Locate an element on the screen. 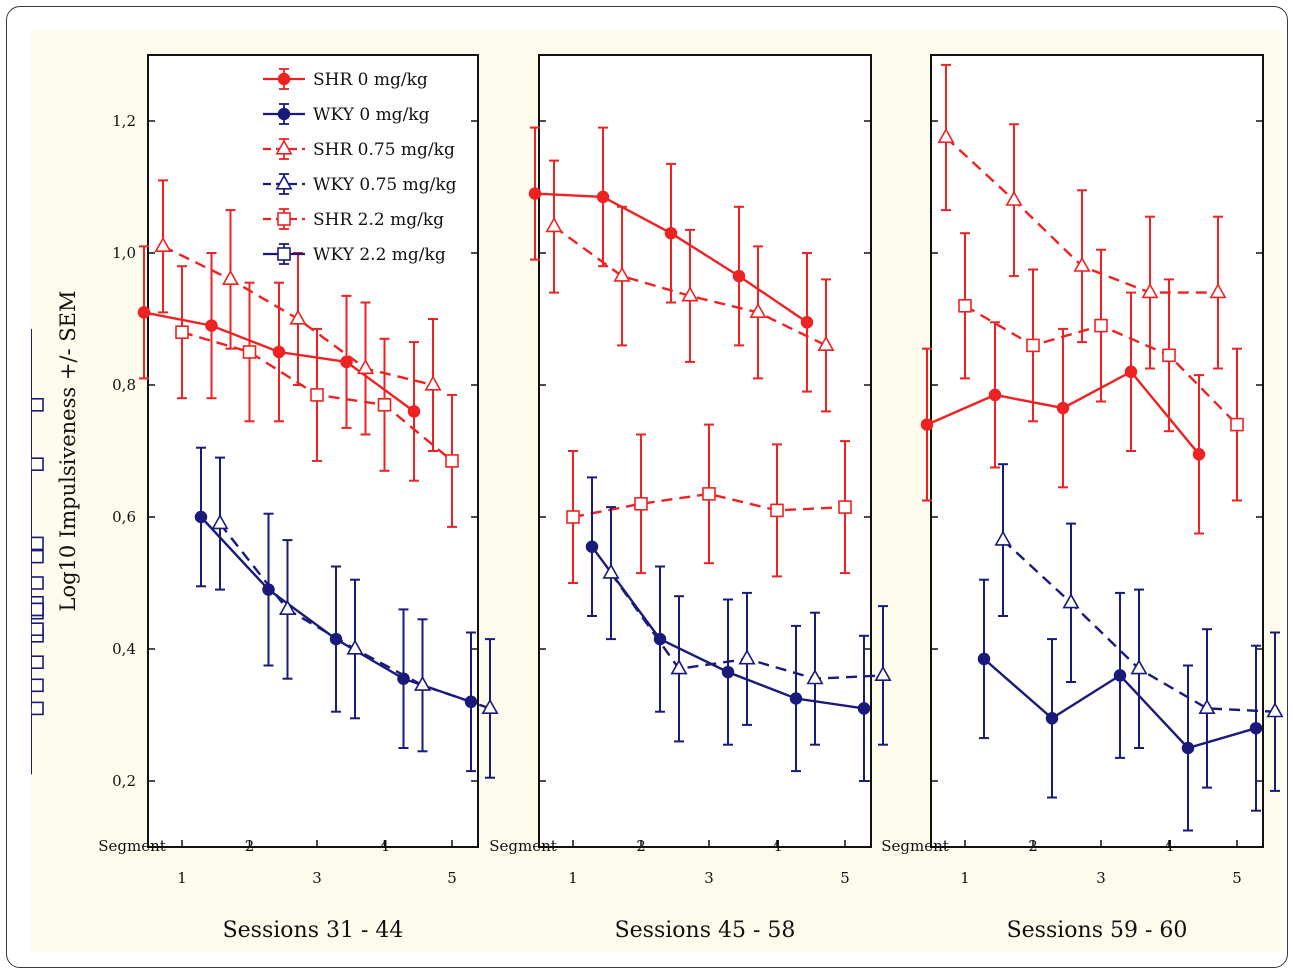  y-tick-label: 0,8 is located at coordinates (124, 385).